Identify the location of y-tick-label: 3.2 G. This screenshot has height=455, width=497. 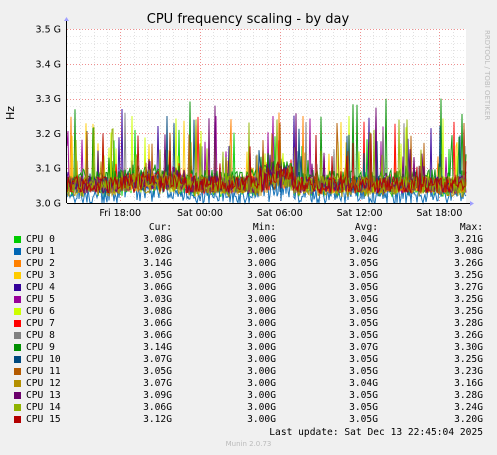
(49, 134).